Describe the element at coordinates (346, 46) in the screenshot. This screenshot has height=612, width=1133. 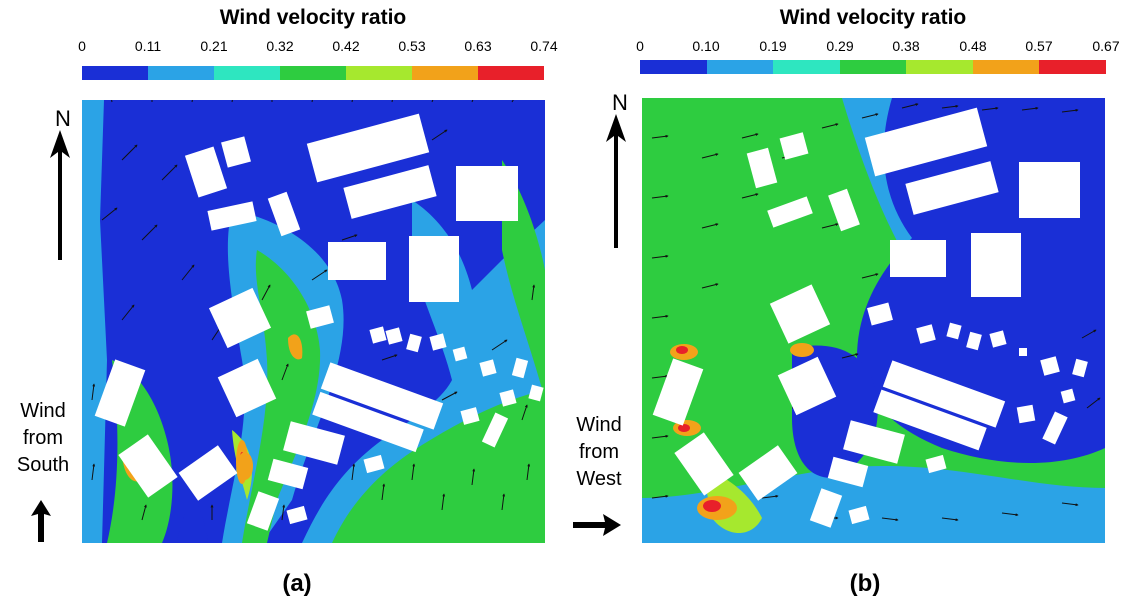
I see `colorbar-tick: 0.42` at that location.